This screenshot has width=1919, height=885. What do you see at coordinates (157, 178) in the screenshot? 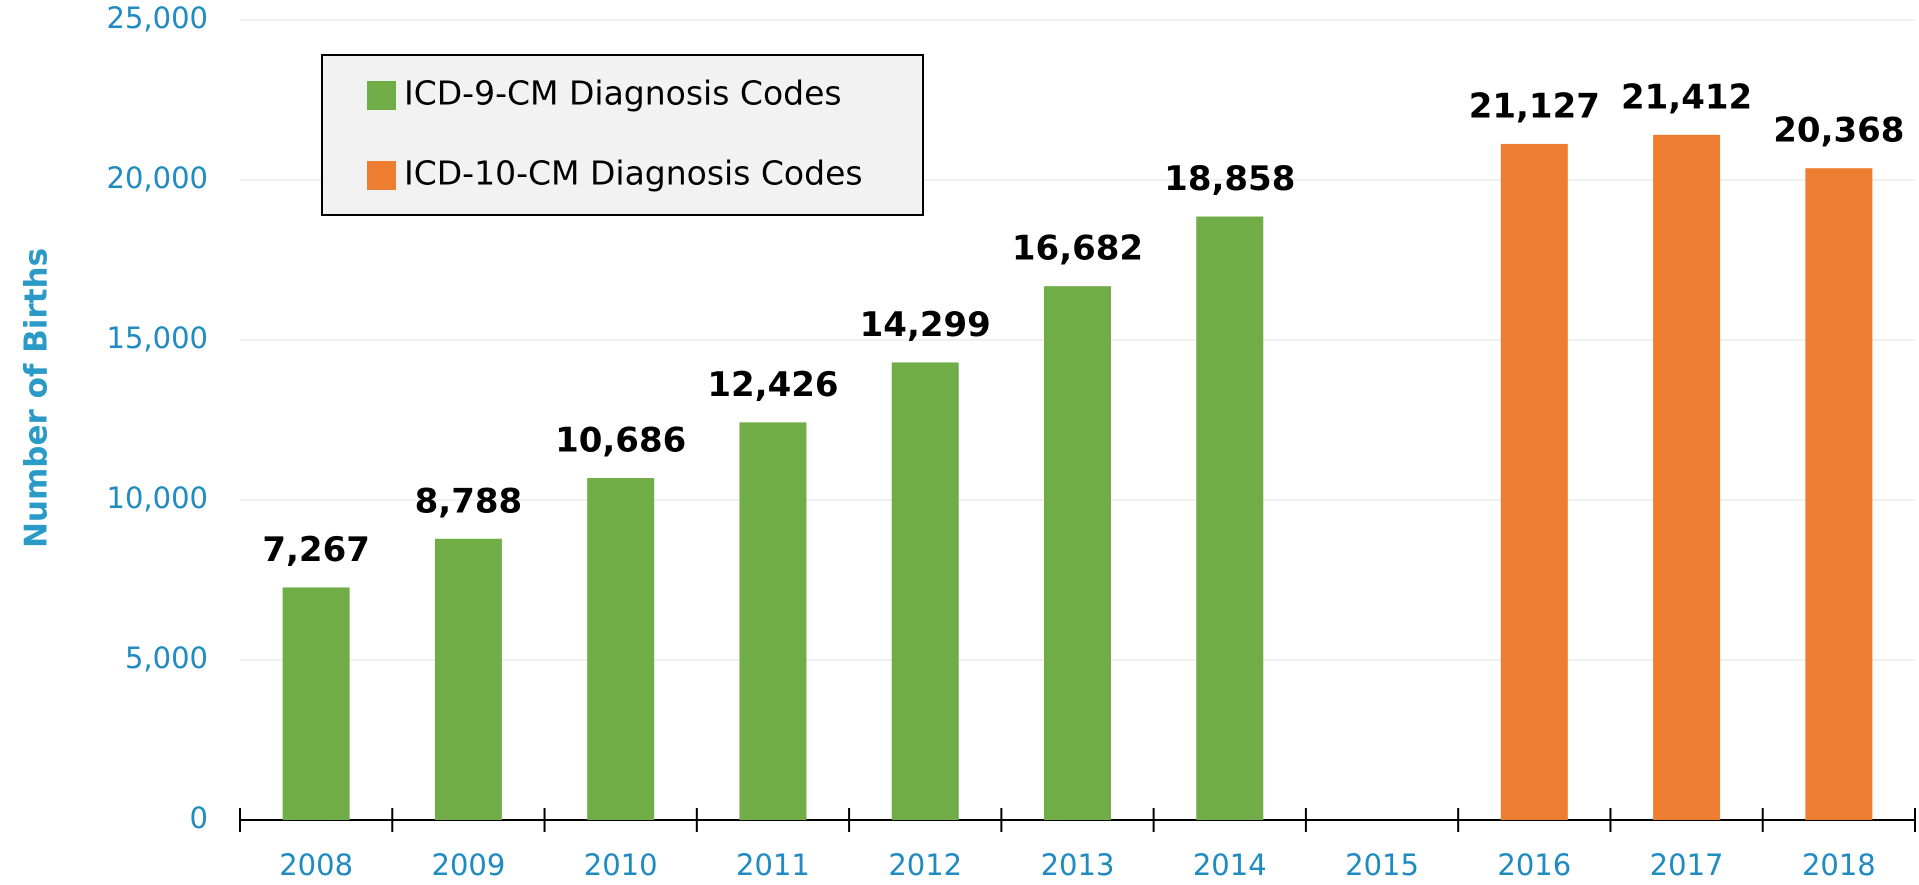
I see `y-tick-label: 20,000` at bounding box center [157, 178].